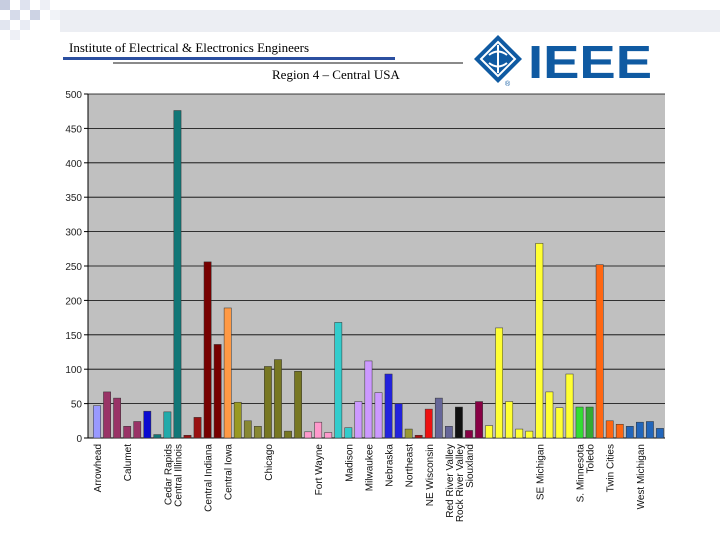 This screenshot has height=540, width=720. I want to click on header-decoration, so click(360, 20).